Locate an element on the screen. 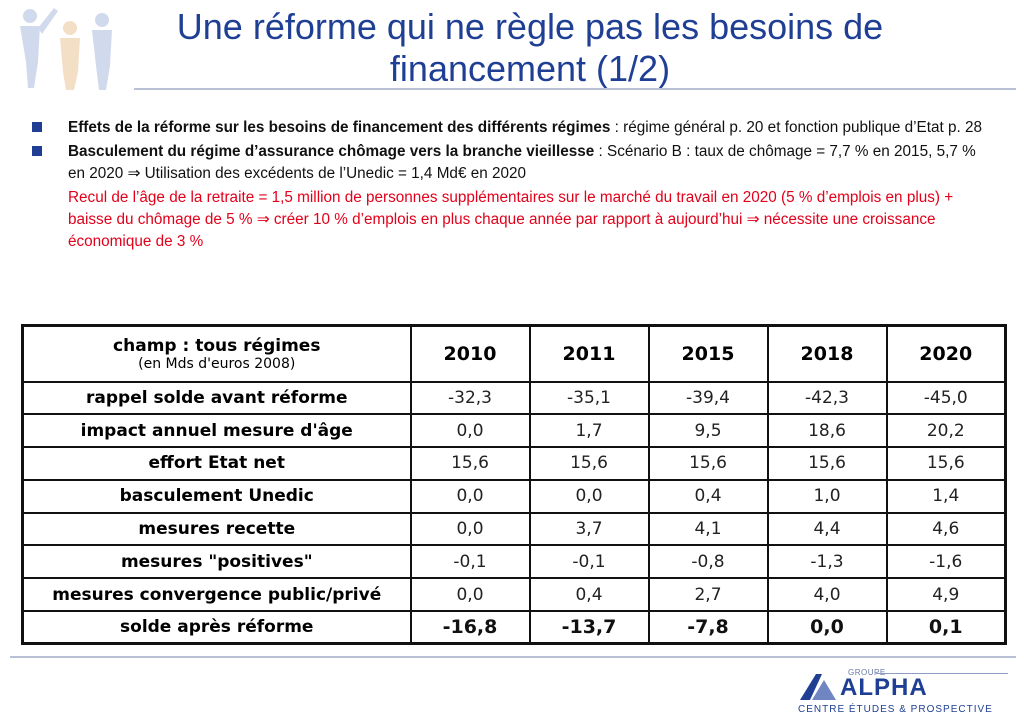  cell-value: -39,4 is located at coordinates (708, 398).